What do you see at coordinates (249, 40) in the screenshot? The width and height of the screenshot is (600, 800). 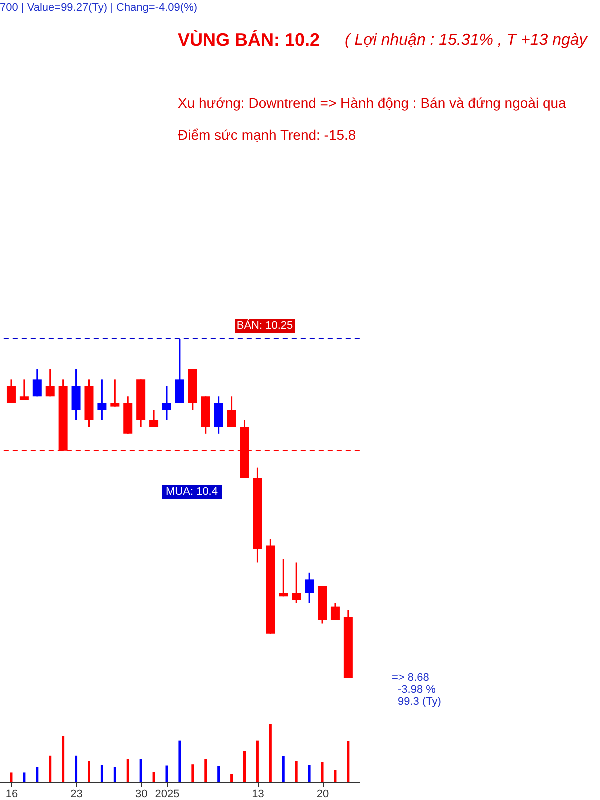 I see `chart-title: VÙNG BÁN: 10.2` at bounding box center [249, 40].